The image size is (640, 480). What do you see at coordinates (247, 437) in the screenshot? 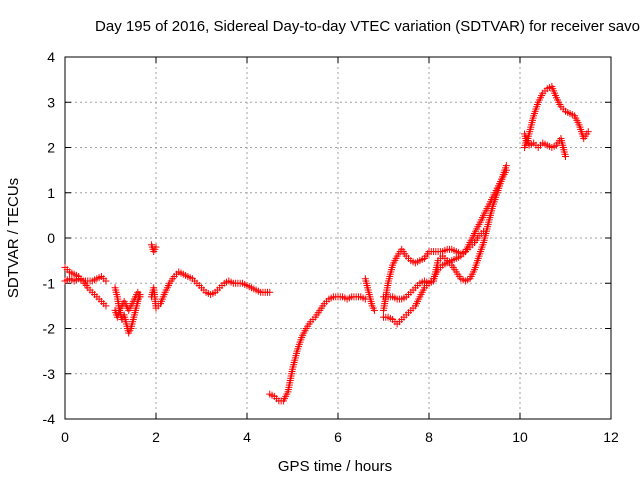
I see `x-tick-label: 4` at bounding box center [247, 437].